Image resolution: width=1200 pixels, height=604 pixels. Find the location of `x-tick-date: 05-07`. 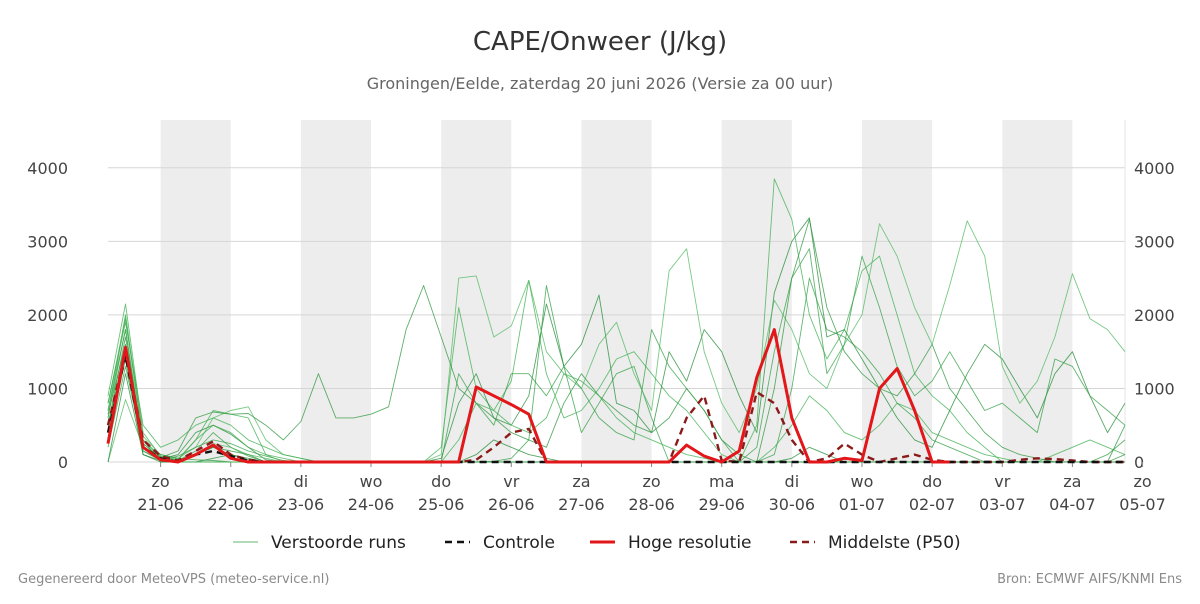

x-tick-date: 05-07 is located at coordinates (1142, 504).